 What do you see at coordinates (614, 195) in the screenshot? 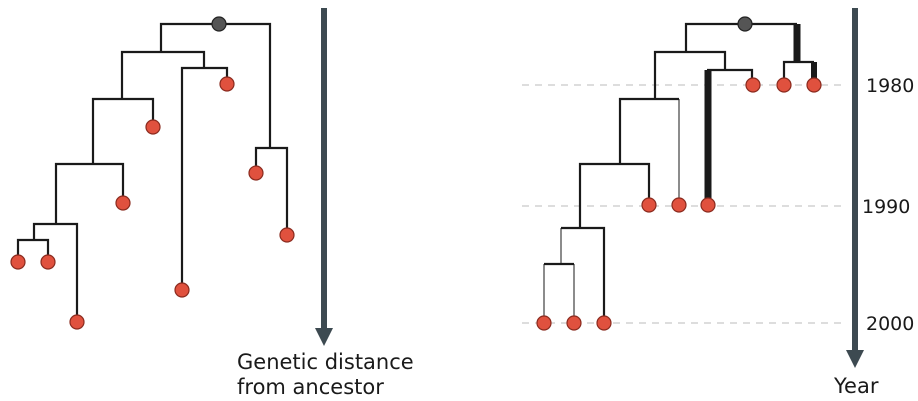
I see `right-branch-d` at bounding box center [614, 195].